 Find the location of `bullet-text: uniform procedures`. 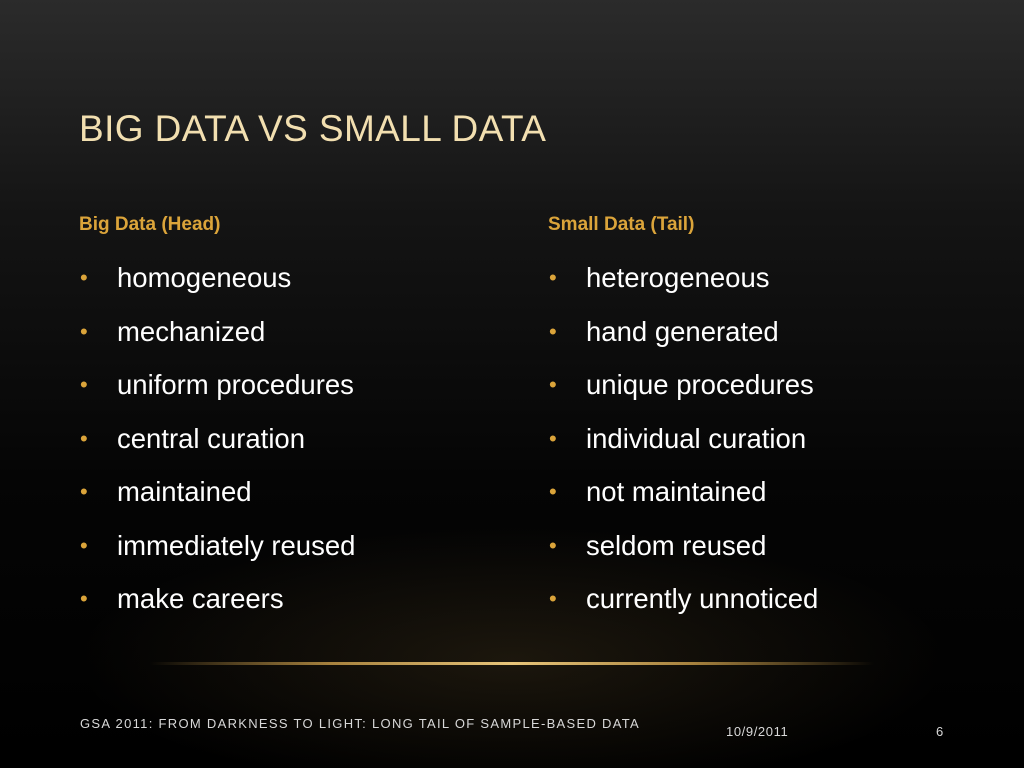

bullet-text: uniform procedures is located at coordinates (235, 384).